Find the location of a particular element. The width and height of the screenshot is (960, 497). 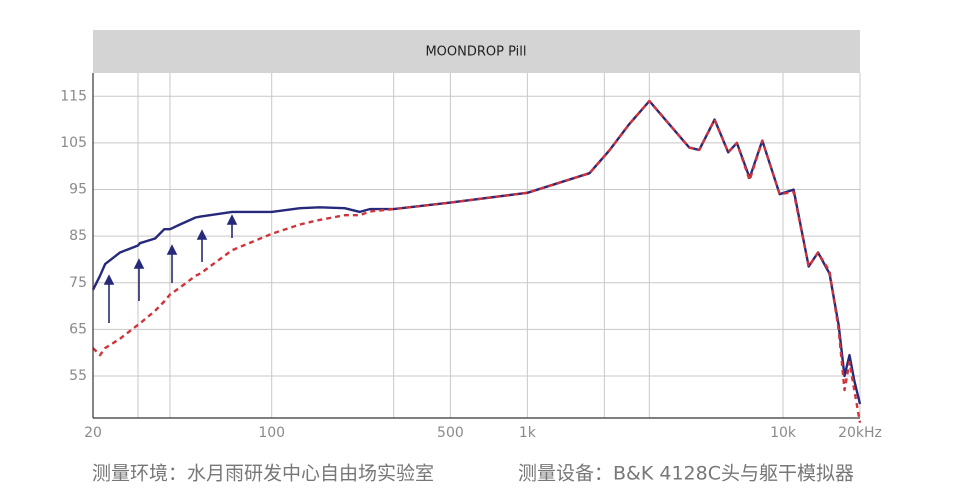

y-tick-label: 95 is located at coordinates (78, 190).